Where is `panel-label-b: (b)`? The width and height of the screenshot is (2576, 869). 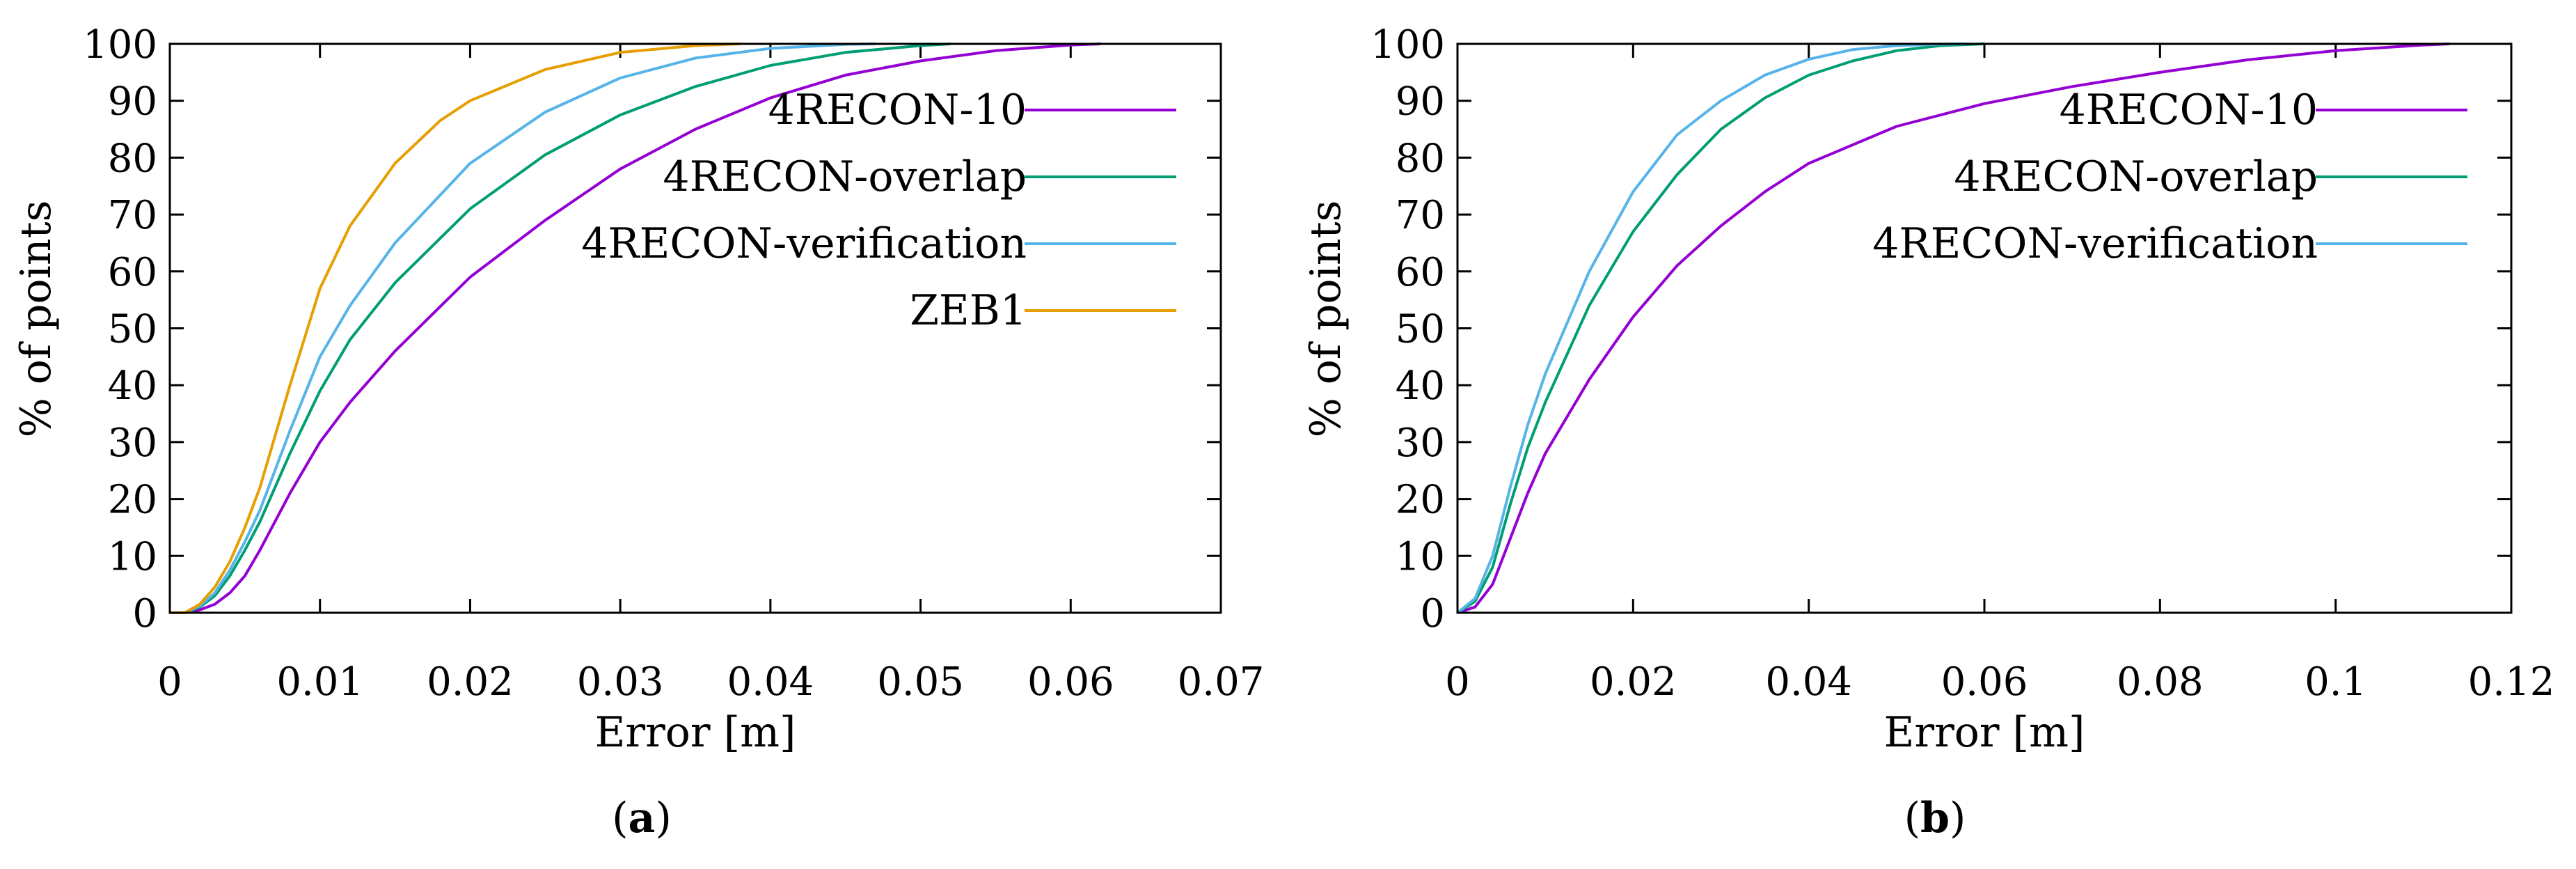
panel-label-b: (b) is located at coordinates (1935, 818).